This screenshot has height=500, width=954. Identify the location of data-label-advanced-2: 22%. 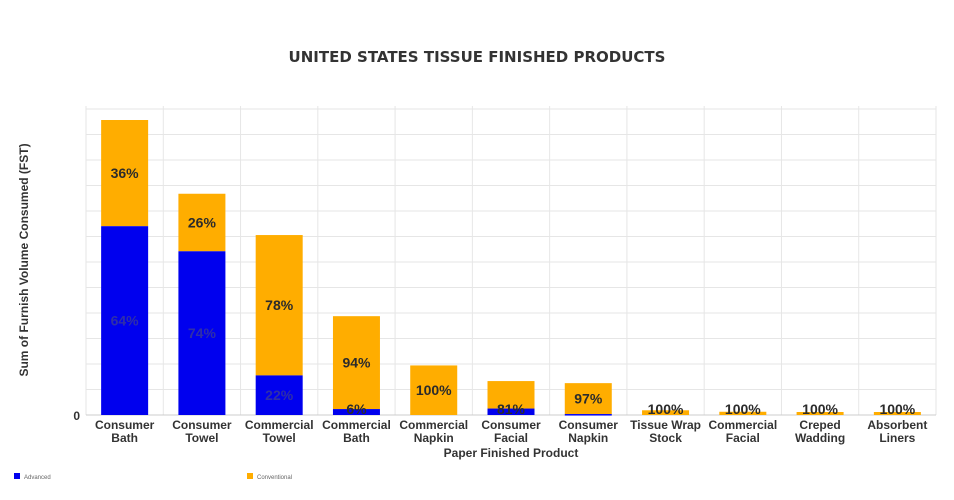
(279, 395).